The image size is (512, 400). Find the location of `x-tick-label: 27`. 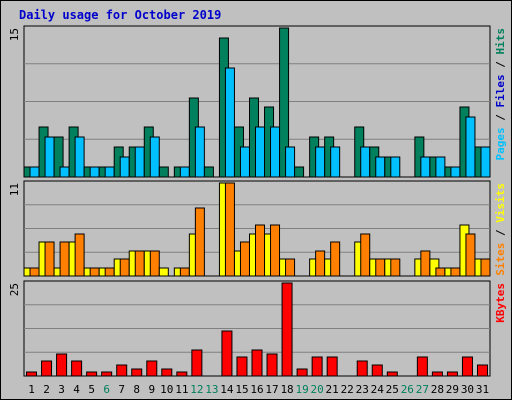

x-tick-label: 27 is located at coordinates (422, 389).